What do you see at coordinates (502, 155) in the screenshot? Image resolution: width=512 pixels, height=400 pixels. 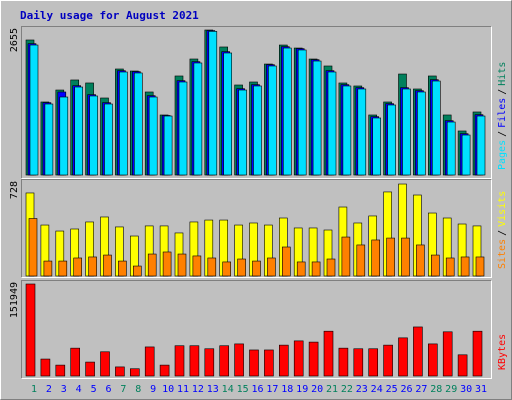 I see `legend-entry: Pages` at bounding box center [502, 155].